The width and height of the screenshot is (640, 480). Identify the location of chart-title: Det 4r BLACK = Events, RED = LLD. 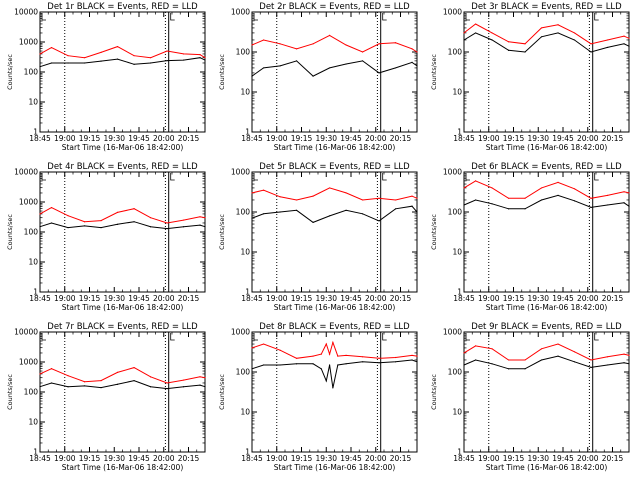
(122, 167).